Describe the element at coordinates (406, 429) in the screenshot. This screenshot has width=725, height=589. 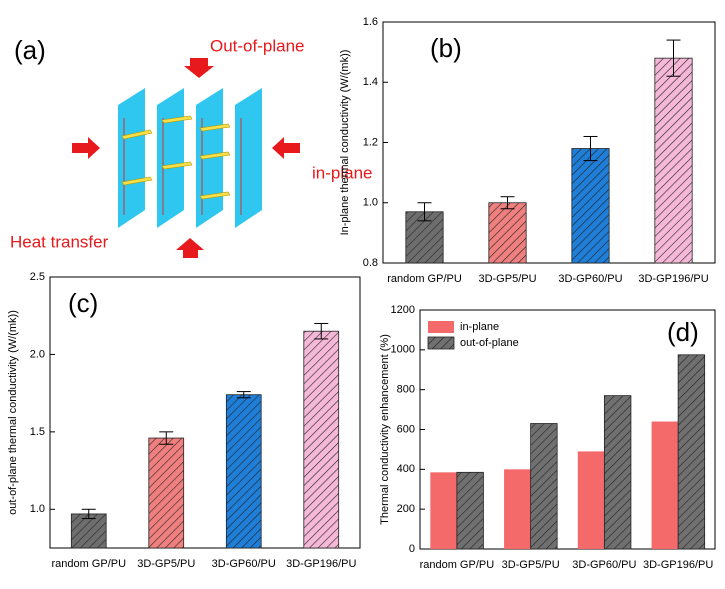
I see `y-tick-label: 600` at that location.